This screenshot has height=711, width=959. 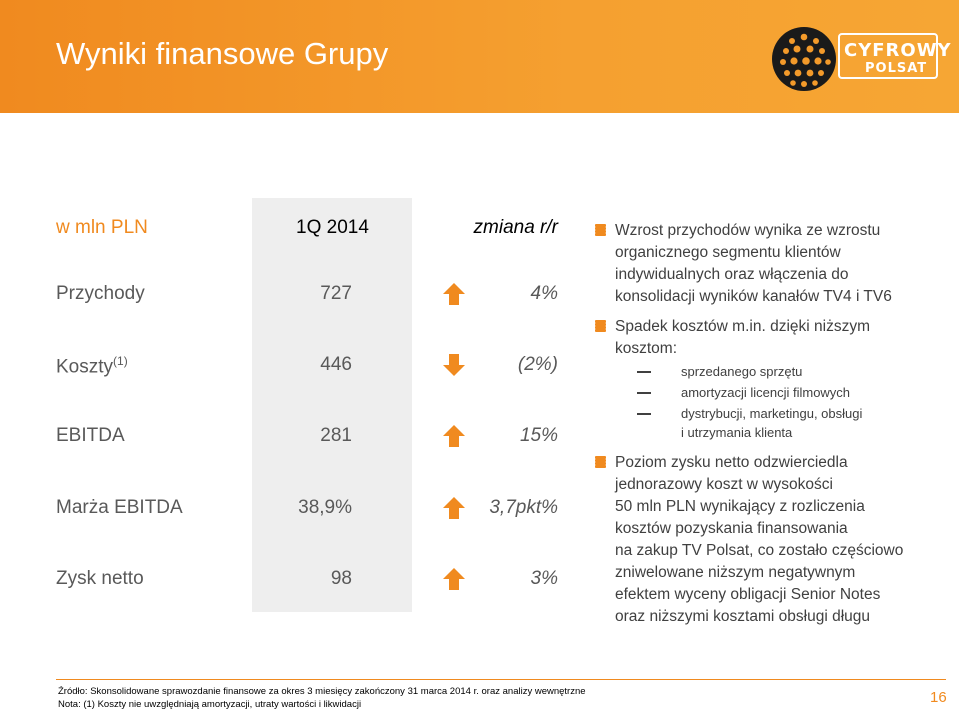 What do you see at coordinates (742, 326) in the screenshot?
I see `bullet-line: Spadek kosztów m.in. dzięki niższym` at bounding box center [742, 326].